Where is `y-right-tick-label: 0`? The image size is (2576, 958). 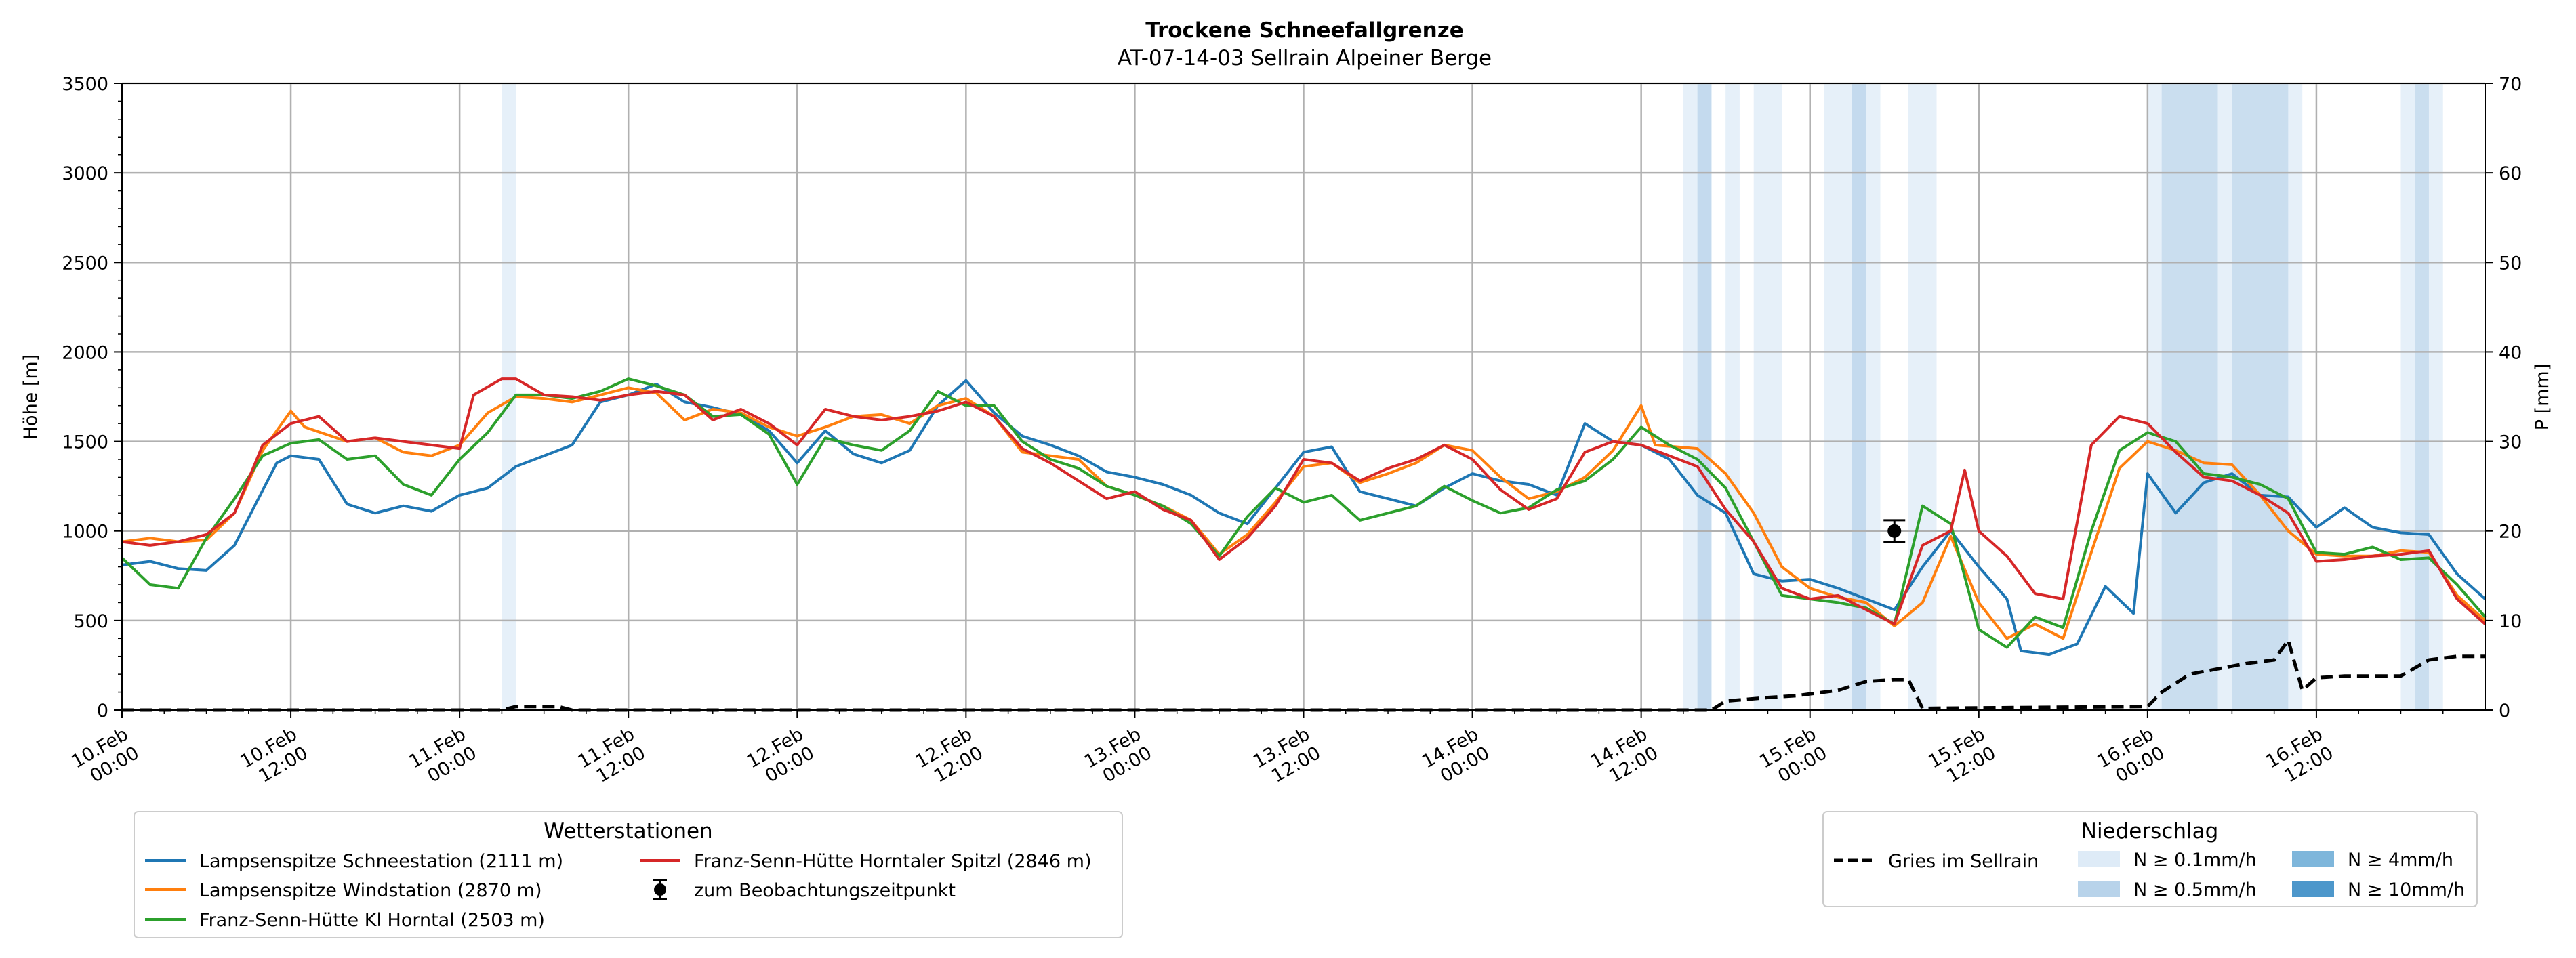
y-right-tick-label: 0 is located at coordinates (2505, 711).